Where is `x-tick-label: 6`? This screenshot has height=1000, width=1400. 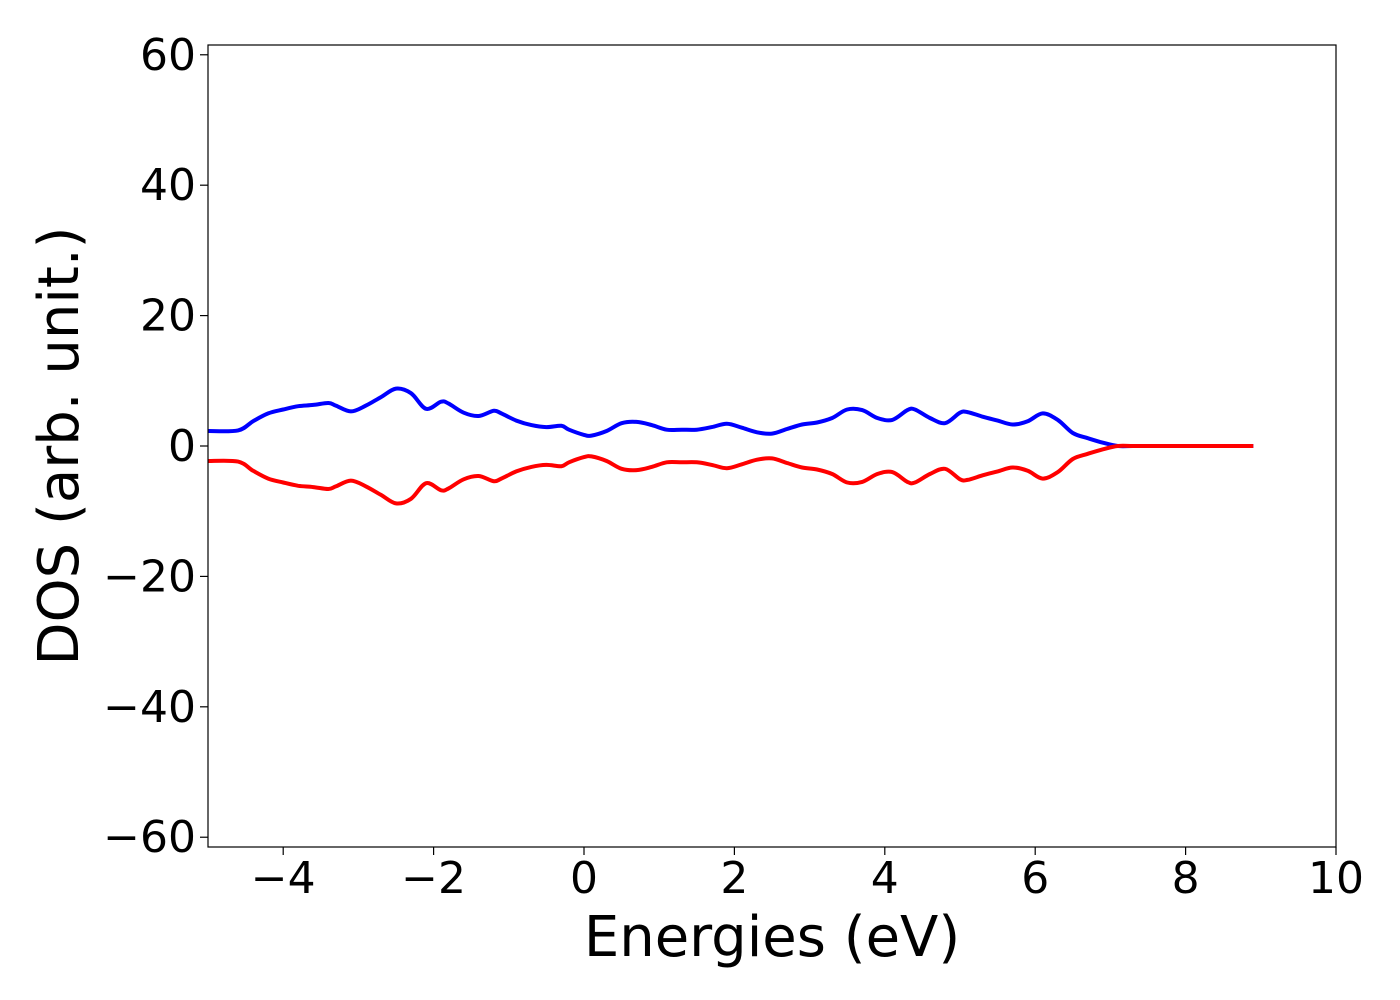 x-tick-label: 6 is located at coordinates (1035, 878).